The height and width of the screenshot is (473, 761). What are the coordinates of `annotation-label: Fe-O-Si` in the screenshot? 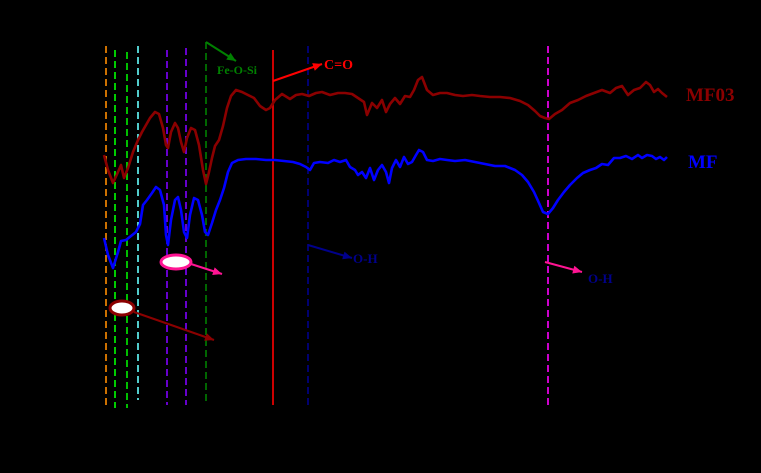 It's located at (237, 70).